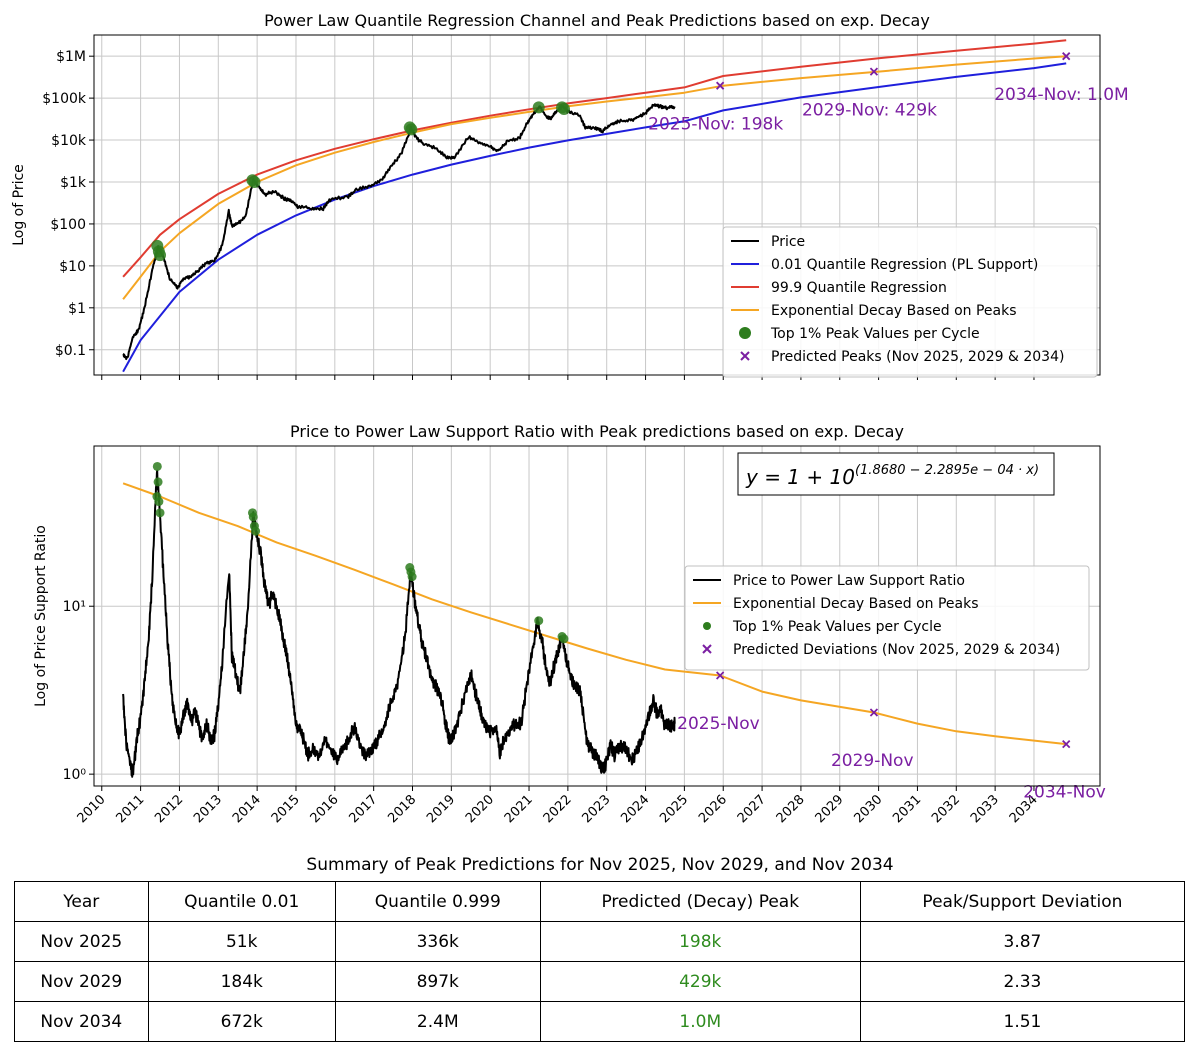  What do you see at coordinates (169, 809) in the screenshot?
I see `x-tick-label: 2012` at bounding box center [169, 809].